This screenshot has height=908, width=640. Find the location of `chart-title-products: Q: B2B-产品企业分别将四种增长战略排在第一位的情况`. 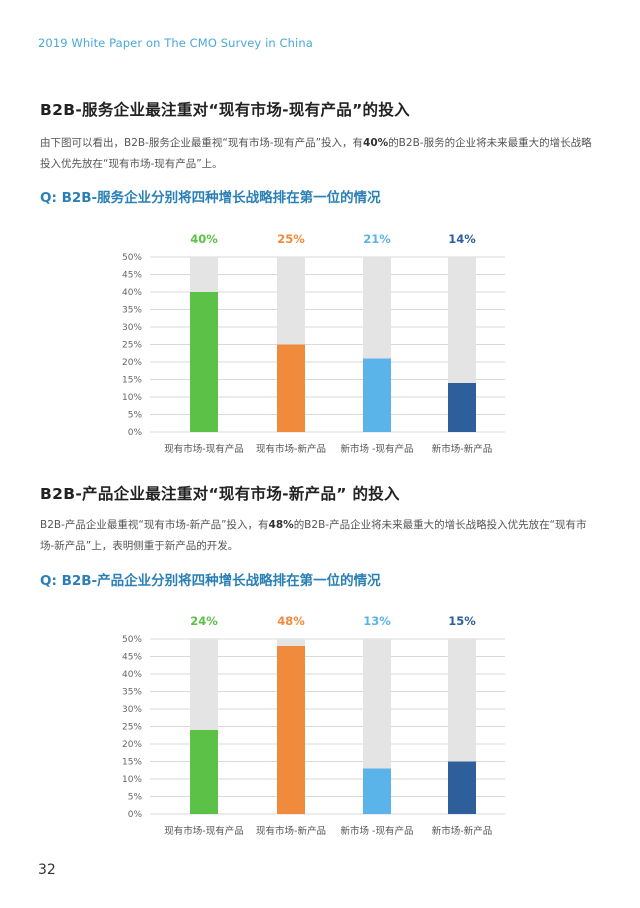

chart-title-products: Q: B2B-产品企业分别将四种增长战略排在第一位的情况 is located at coordinates (210, 581).